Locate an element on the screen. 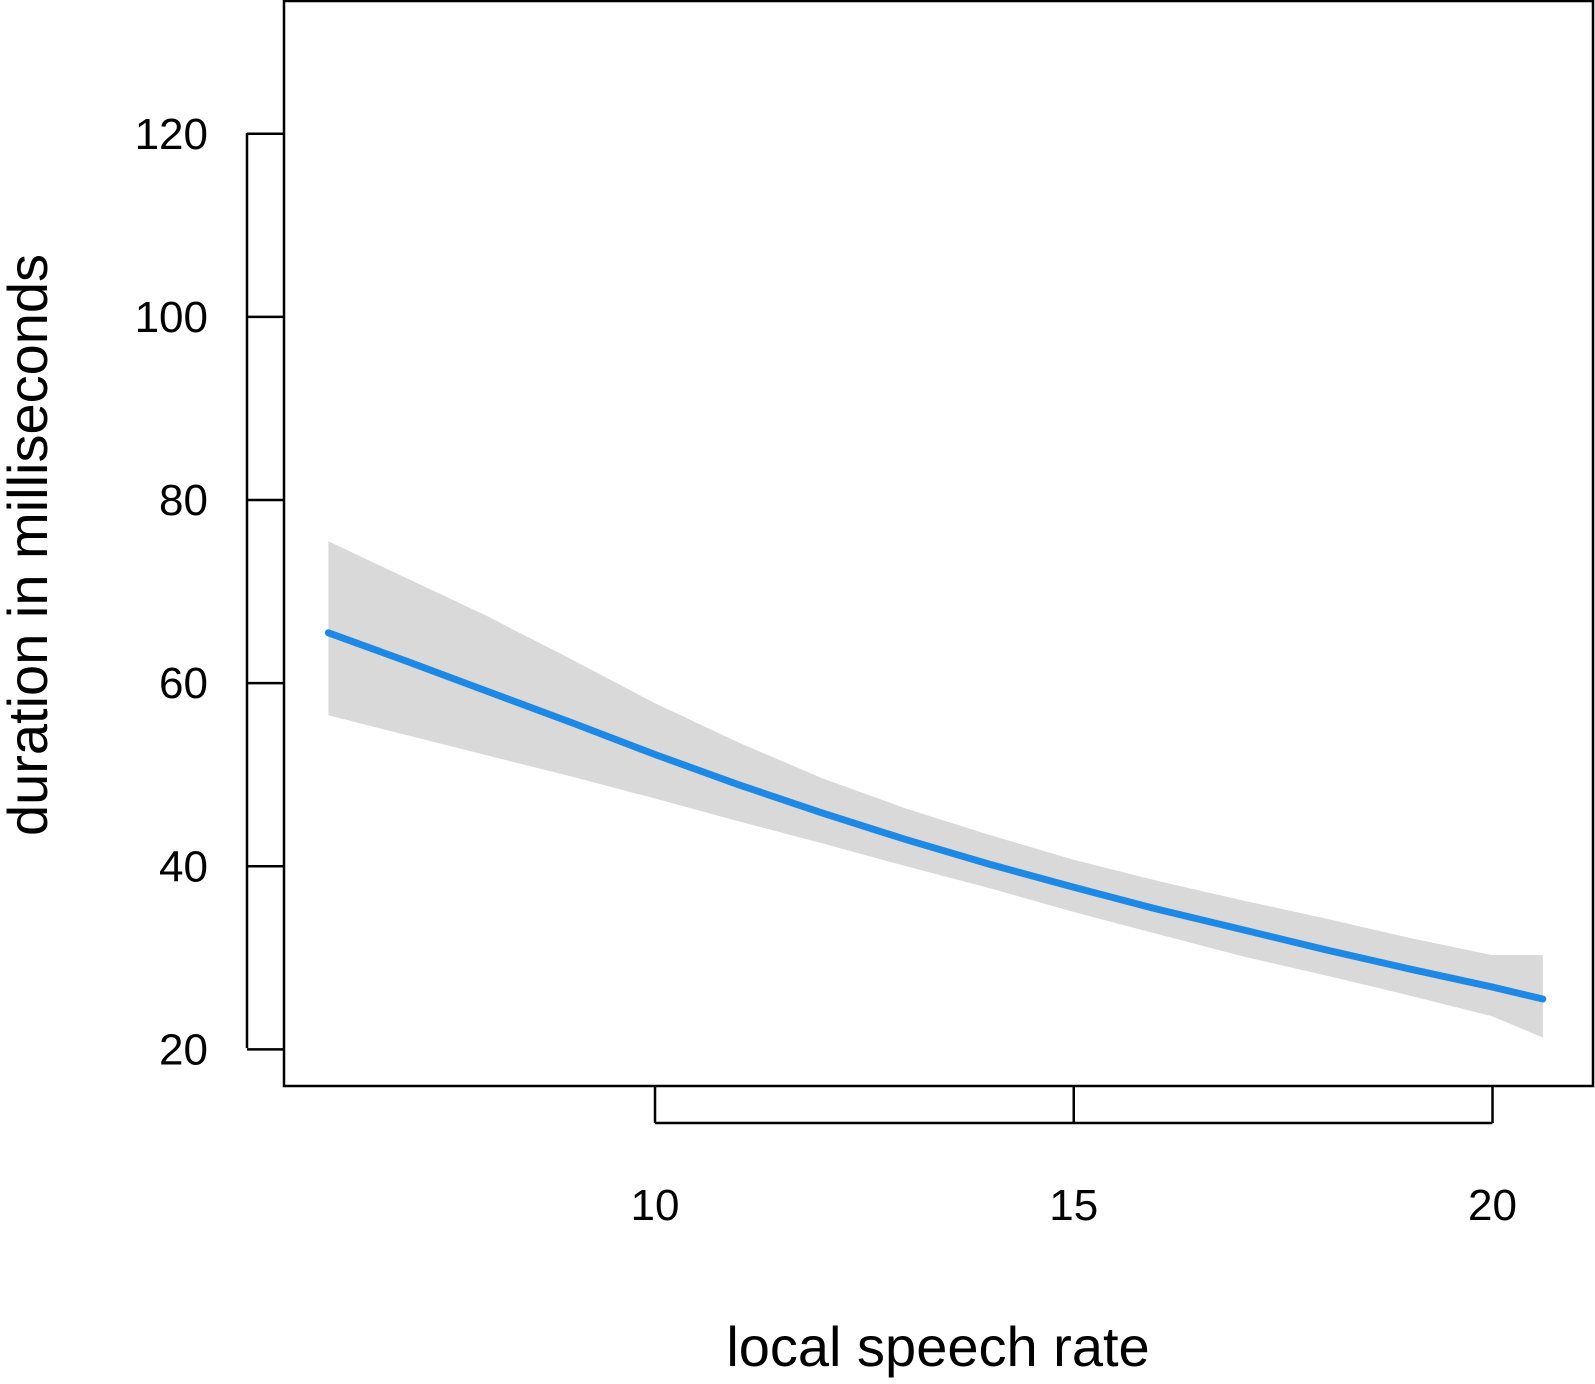 This screenshot has width=1595, height=1384. y-tick-label: 80 is located at coordinates (183, 500).